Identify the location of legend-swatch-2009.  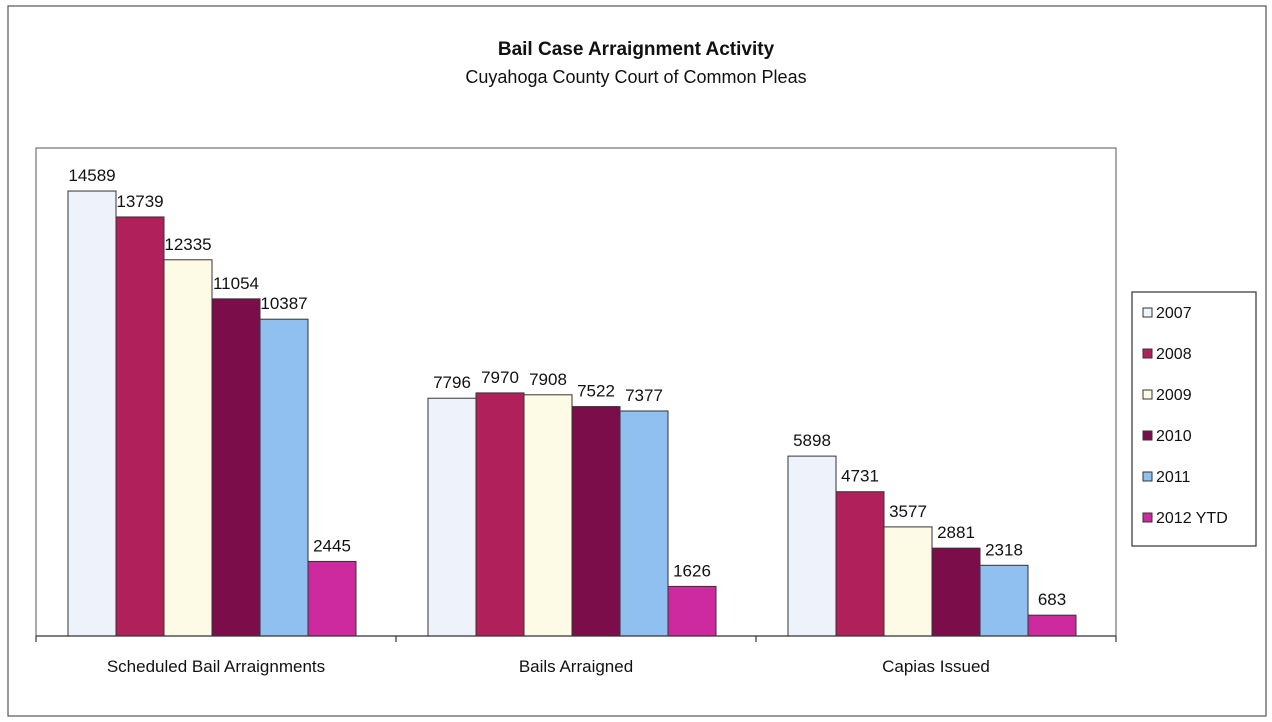
(1147, 394).